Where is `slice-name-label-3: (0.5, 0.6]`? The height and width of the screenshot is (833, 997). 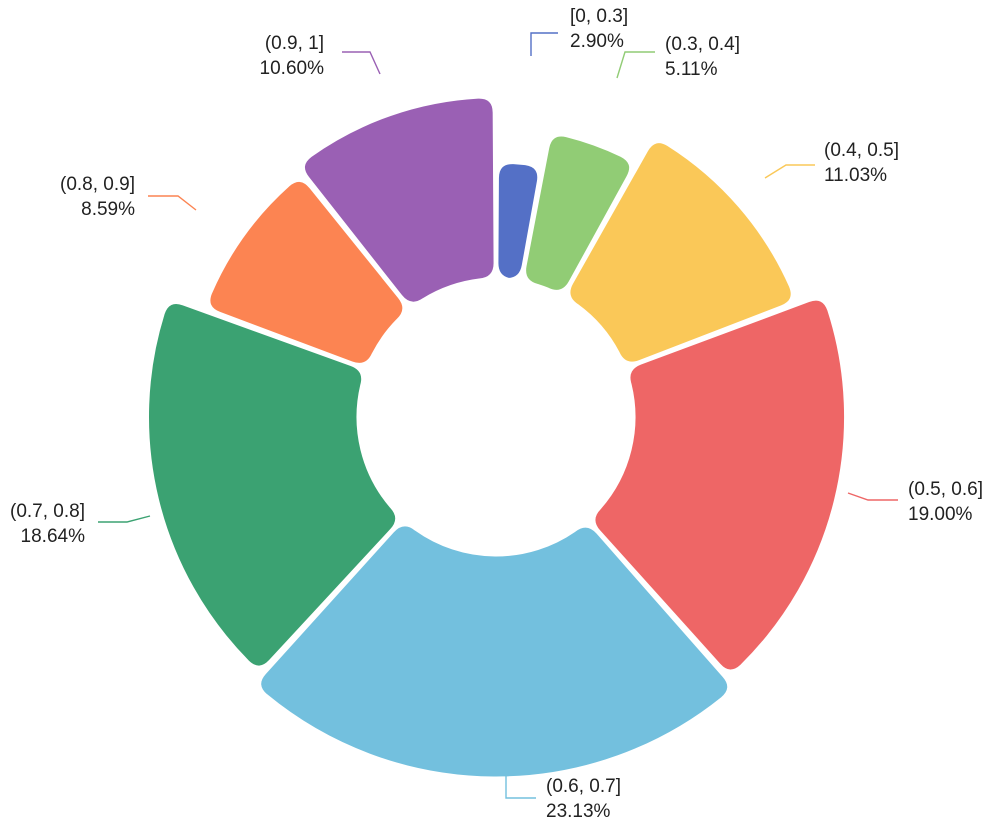
slice-name-label-3: (0.5, 0.6] is located at coordinates (945, 489).